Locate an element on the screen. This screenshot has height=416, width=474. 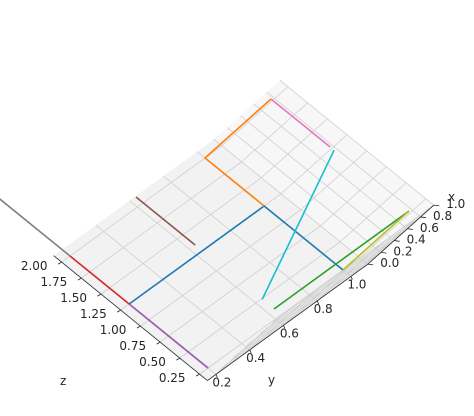
z-tick-label: 1.25 is located at coordinates (93, 314).